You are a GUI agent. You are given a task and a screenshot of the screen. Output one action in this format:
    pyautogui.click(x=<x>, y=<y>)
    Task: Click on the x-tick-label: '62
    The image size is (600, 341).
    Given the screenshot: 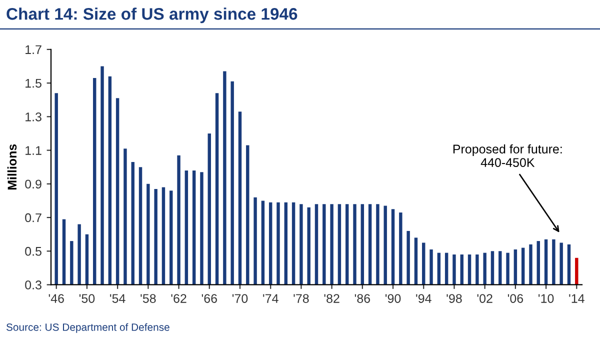 What is the action you would take?
    pyautogui.click(x=178, y=298)
    